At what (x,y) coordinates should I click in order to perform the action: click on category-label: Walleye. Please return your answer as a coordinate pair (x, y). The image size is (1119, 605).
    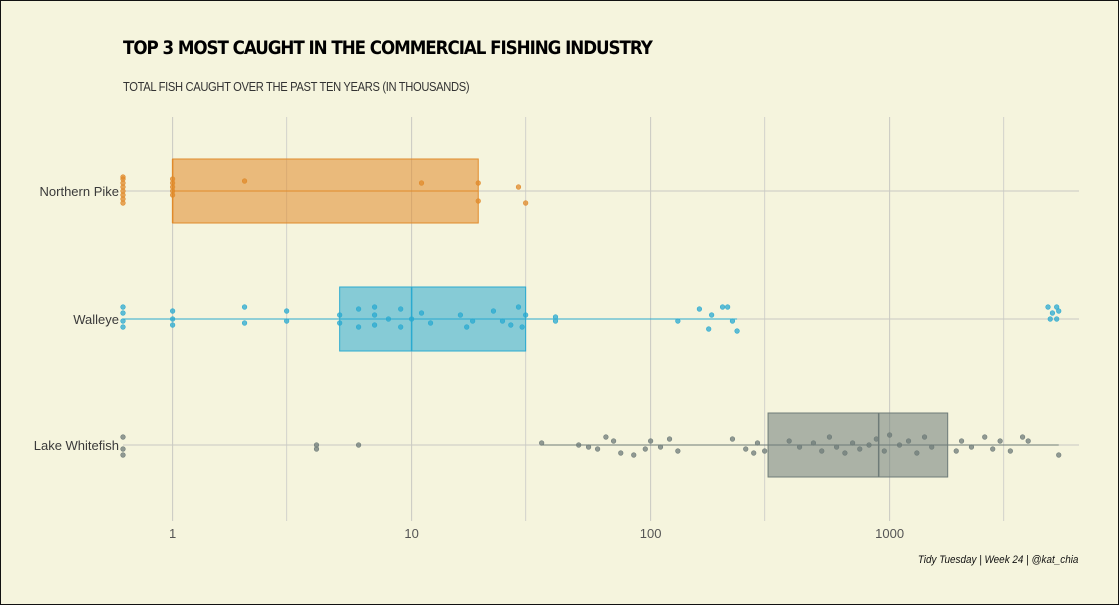
    Looking at the image, I should click on (96, 319).